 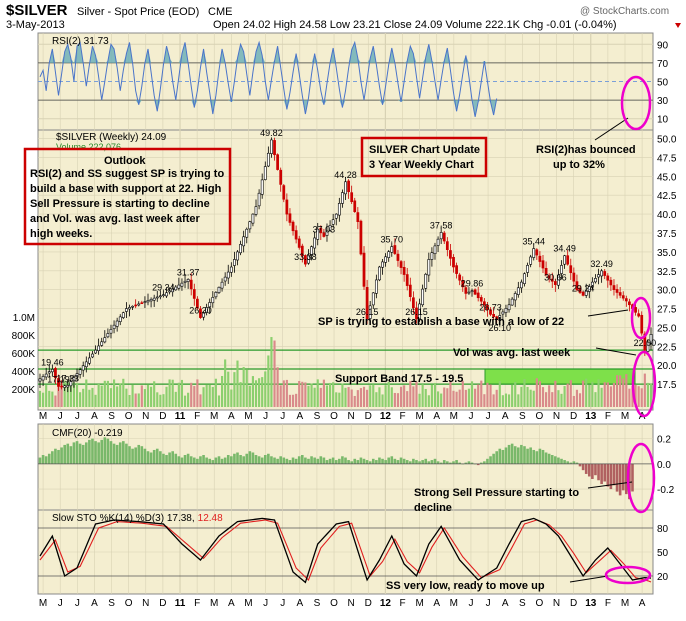 I want to click on cmf-note-line-1: Strong Sell Pressure starting to, so click(x=496, y=493).